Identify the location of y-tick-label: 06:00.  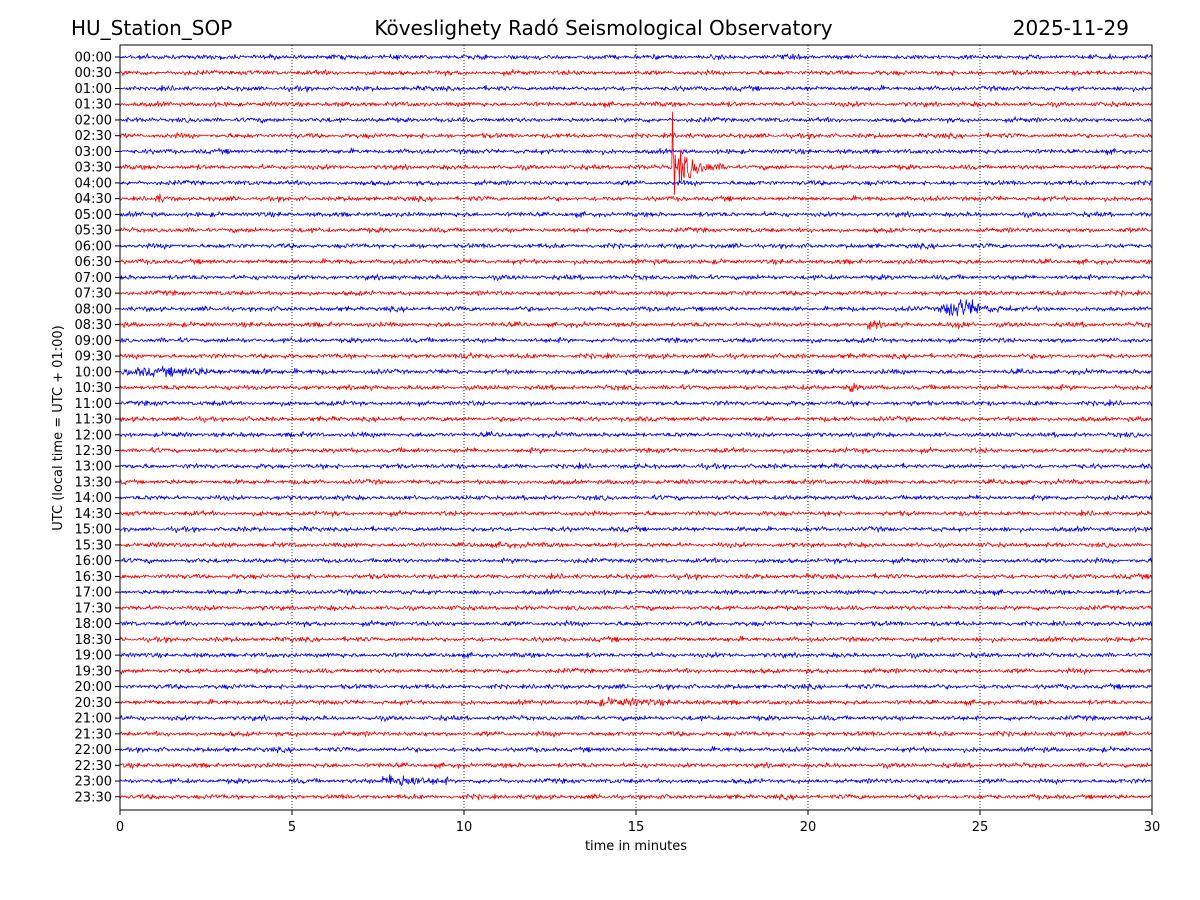
(93, 246).